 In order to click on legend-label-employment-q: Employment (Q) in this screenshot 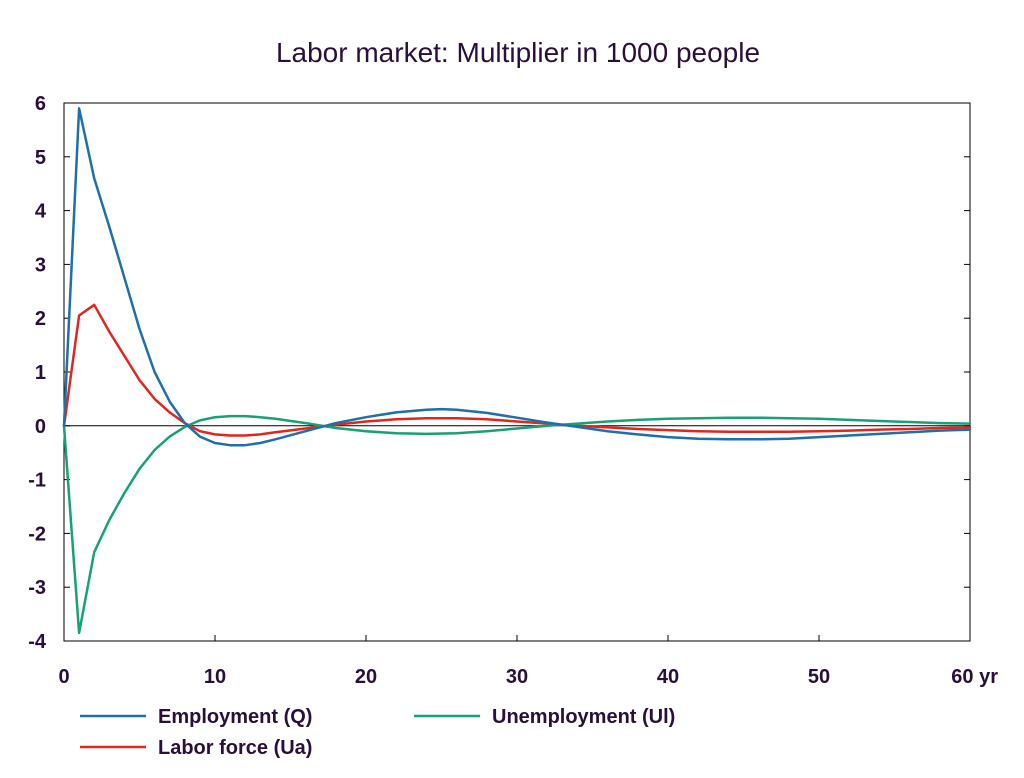, I will do `click(235, 717)`.